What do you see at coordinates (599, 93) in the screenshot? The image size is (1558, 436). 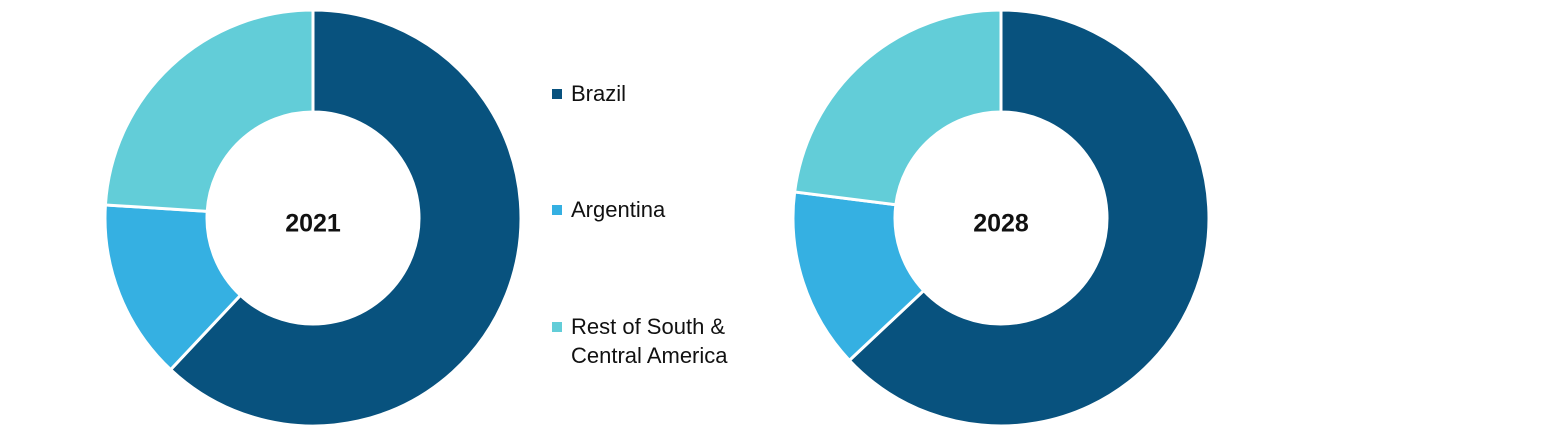 I see `legend-label: Brazil` at bounding box center [599, 93].